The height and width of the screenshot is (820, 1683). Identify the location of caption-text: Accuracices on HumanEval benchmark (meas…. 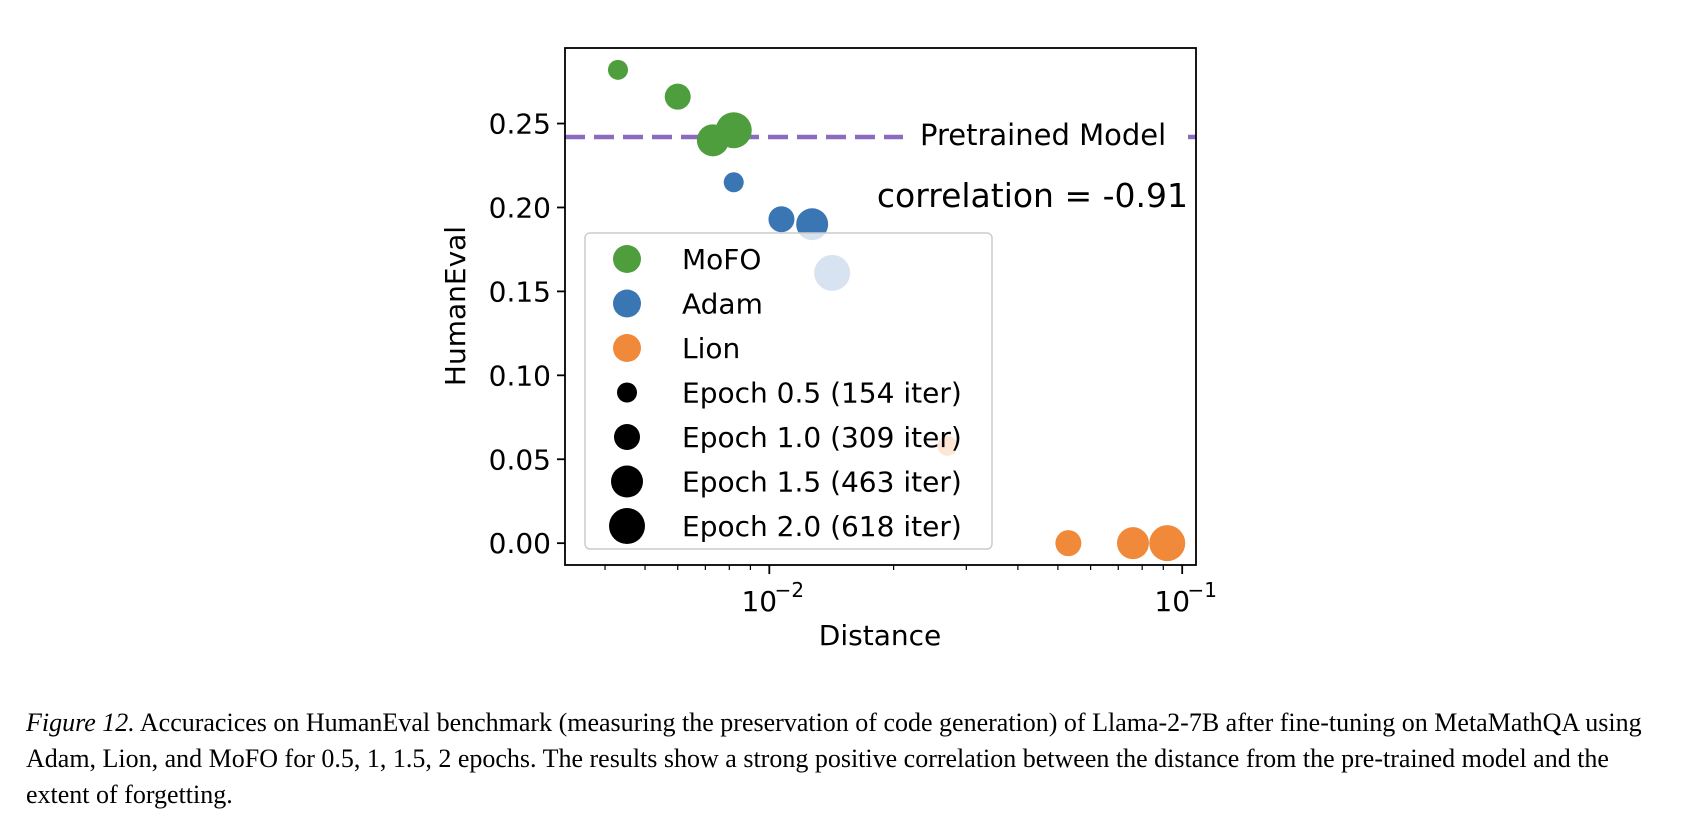
(834, 758).